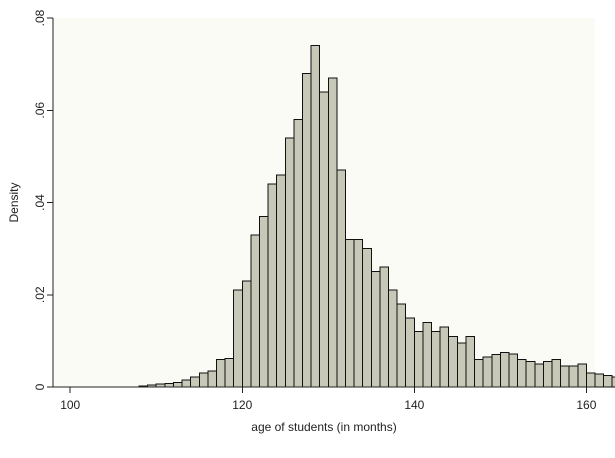 The image size is (615, 458). Describe the element at coordinates (40, 17) in the screenshot. I see `y-tick-label: .08` at that location.